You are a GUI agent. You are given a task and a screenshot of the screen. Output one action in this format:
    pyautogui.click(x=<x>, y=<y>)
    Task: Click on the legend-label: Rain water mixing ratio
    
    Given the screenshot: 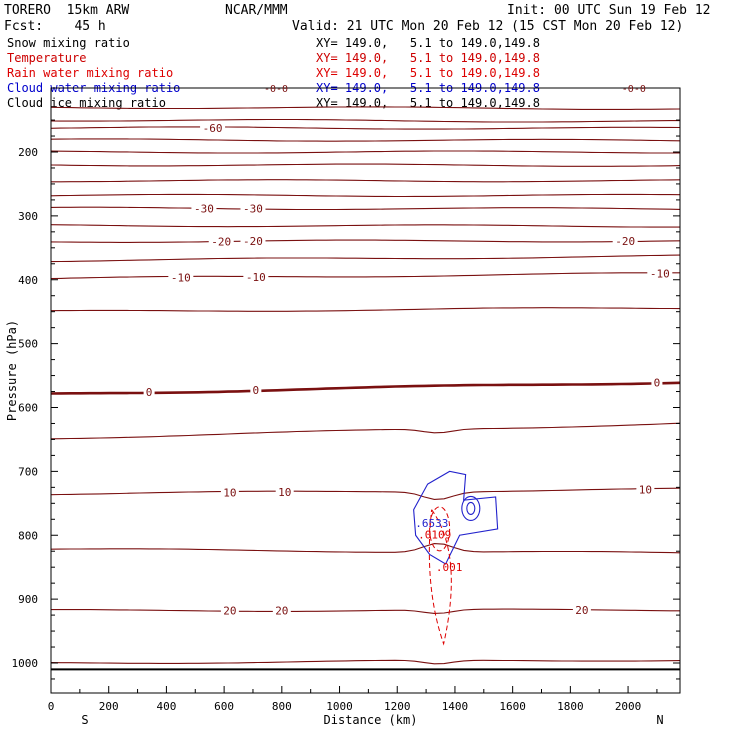 What is the action you would take?
    pyautogui.click(x=90, y=73)
    